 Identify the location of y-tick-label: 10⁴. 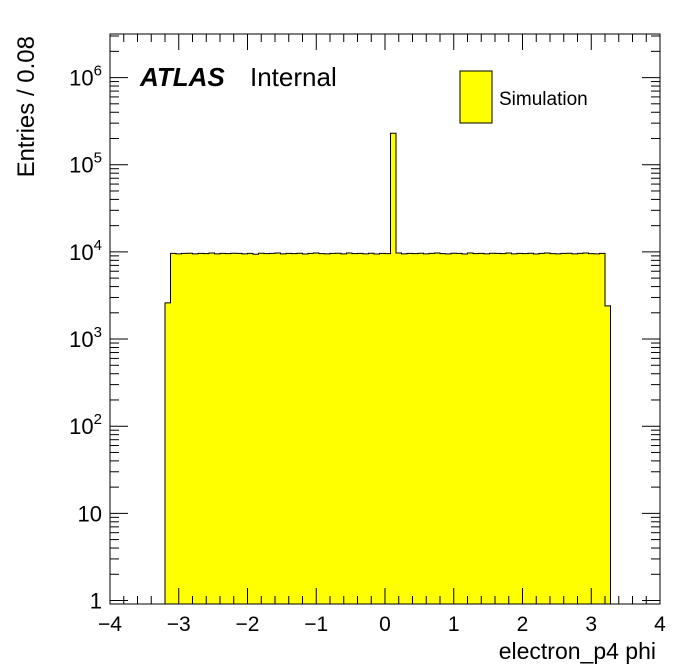
(85, 251).